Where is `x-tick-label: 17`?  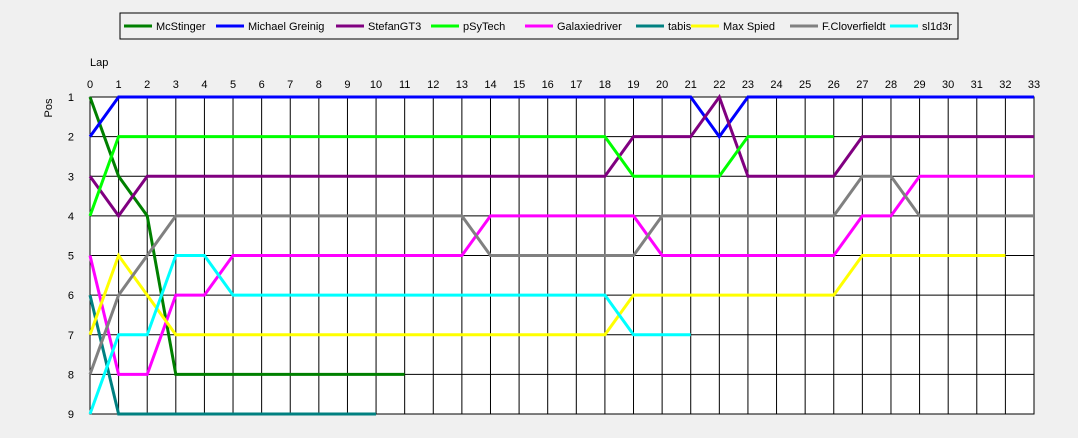 x-tick-label: 17 is located at coordinates (576, 85).